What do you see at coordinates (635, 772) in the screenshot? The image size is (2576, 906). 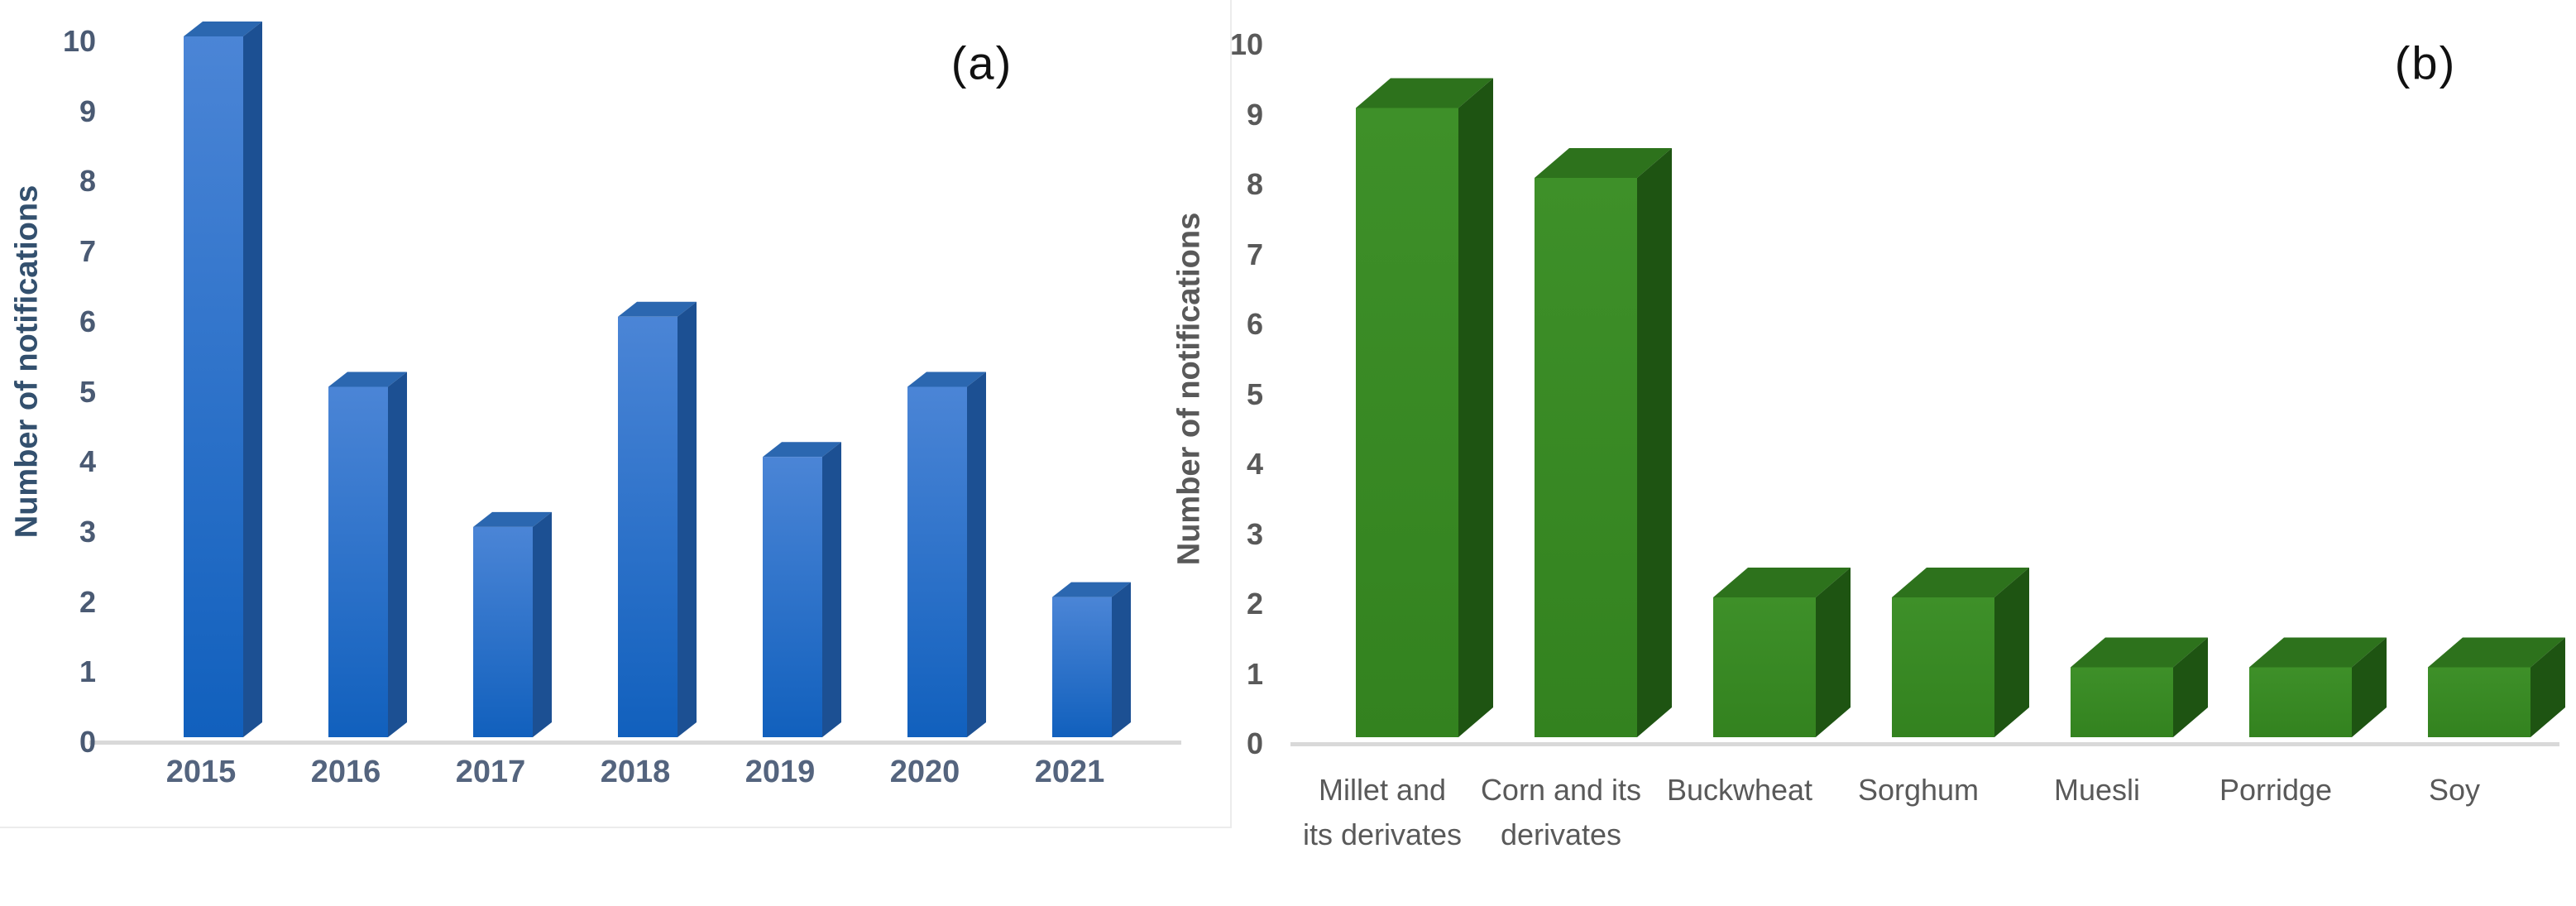 I see `chart-a-category-label-2018: 2018` at bounding box center [635, 772].